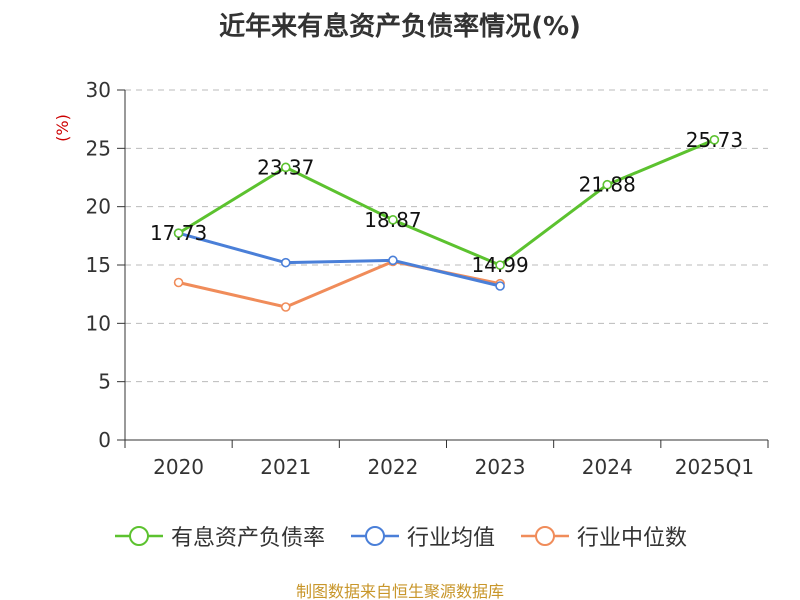  I want to click on legend-item: 行业均值, so click(422, 536).